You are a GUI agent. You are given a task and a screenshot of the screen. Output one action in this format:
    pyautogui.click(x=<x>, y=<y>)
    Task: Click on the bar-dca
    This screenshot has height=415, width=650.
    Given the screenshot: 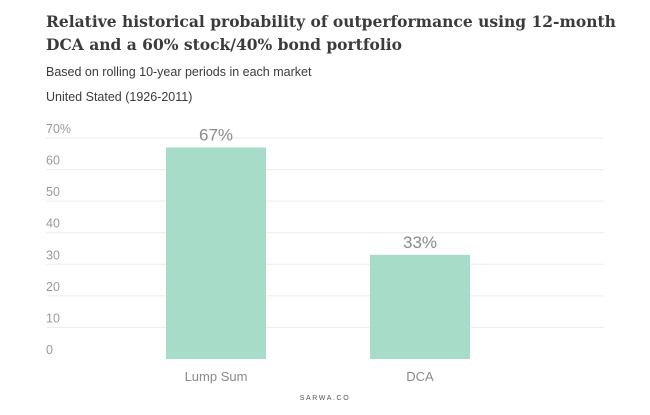 What is the action you would take?
    pyautogui.click(x=420, y=306)
    